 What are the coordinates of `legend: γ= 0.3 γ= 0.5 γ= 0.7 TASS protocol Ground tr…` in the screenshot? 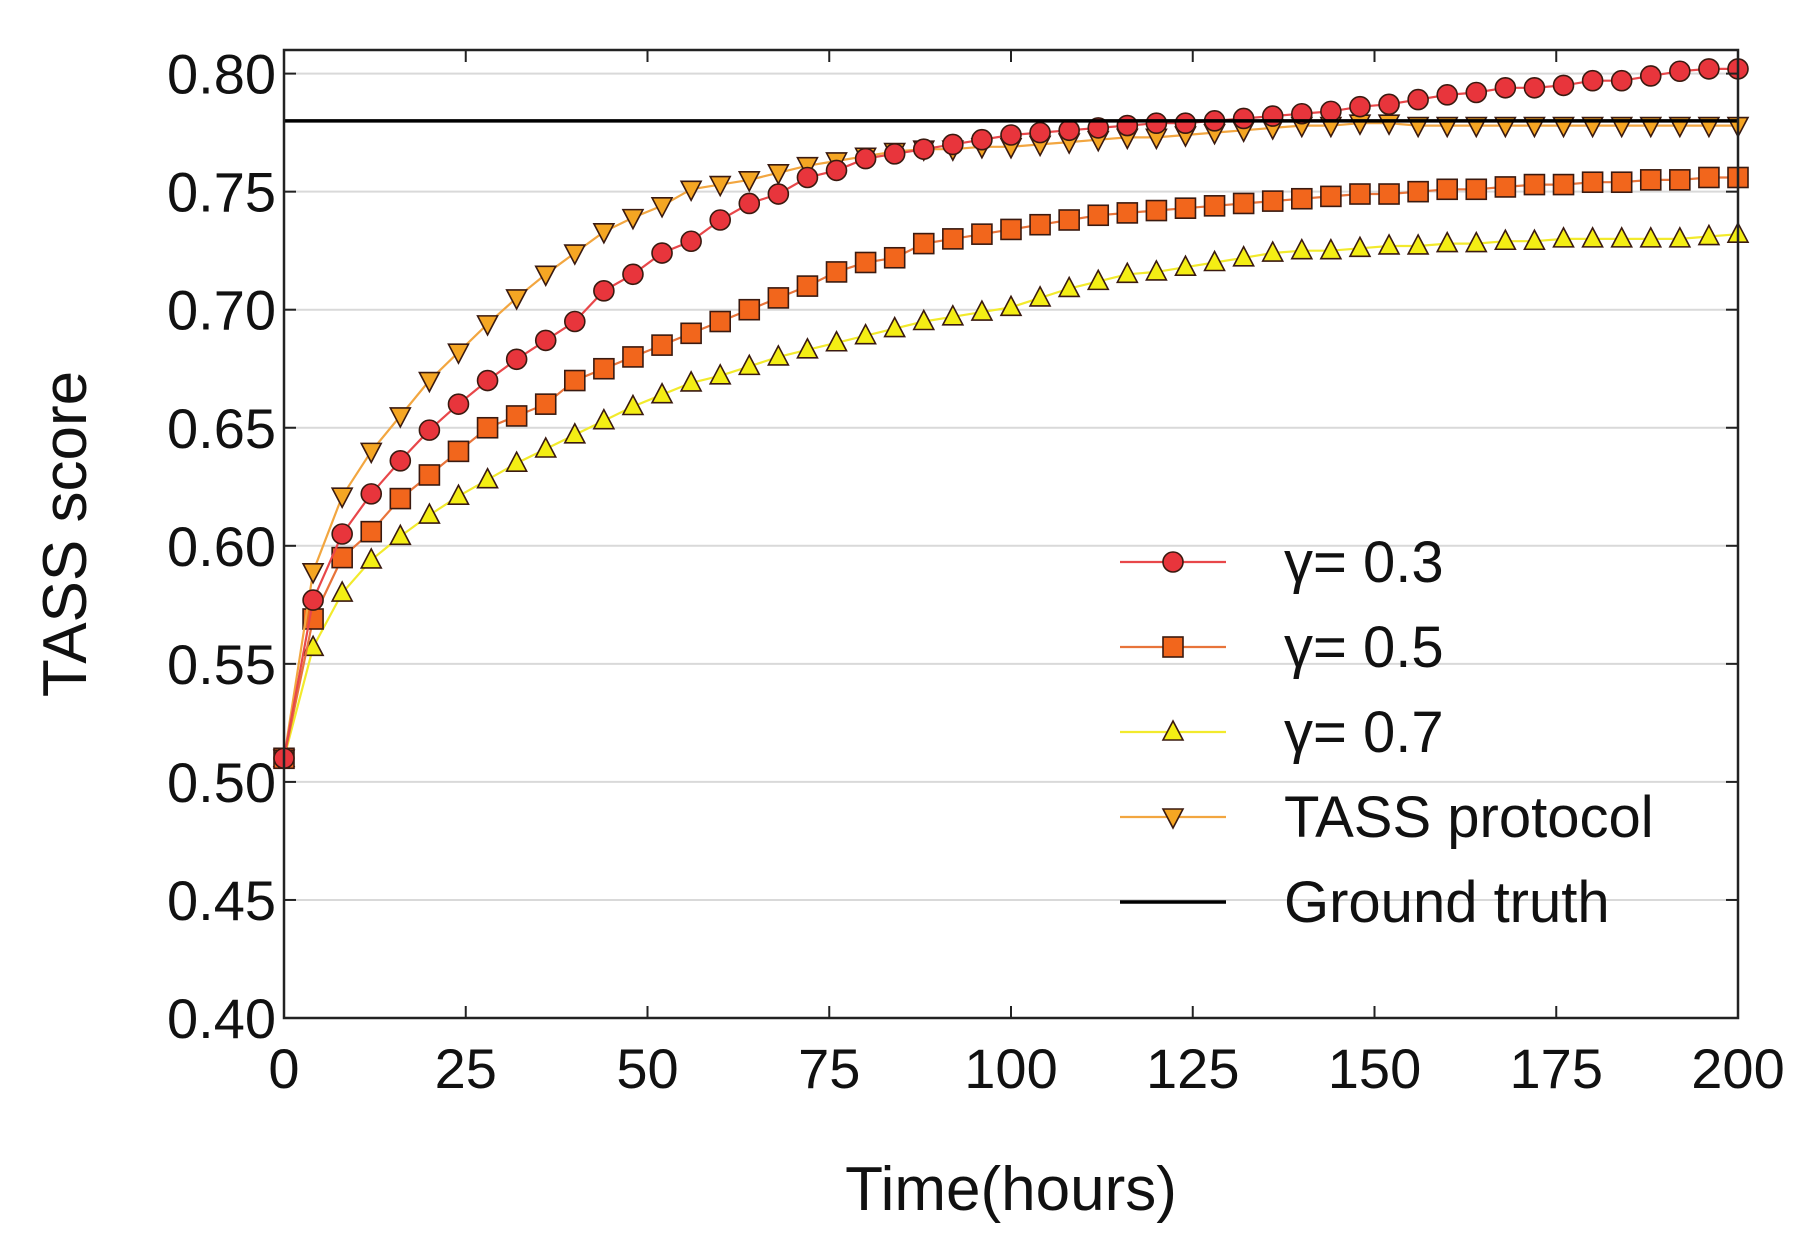 It's located at (1387, 732).